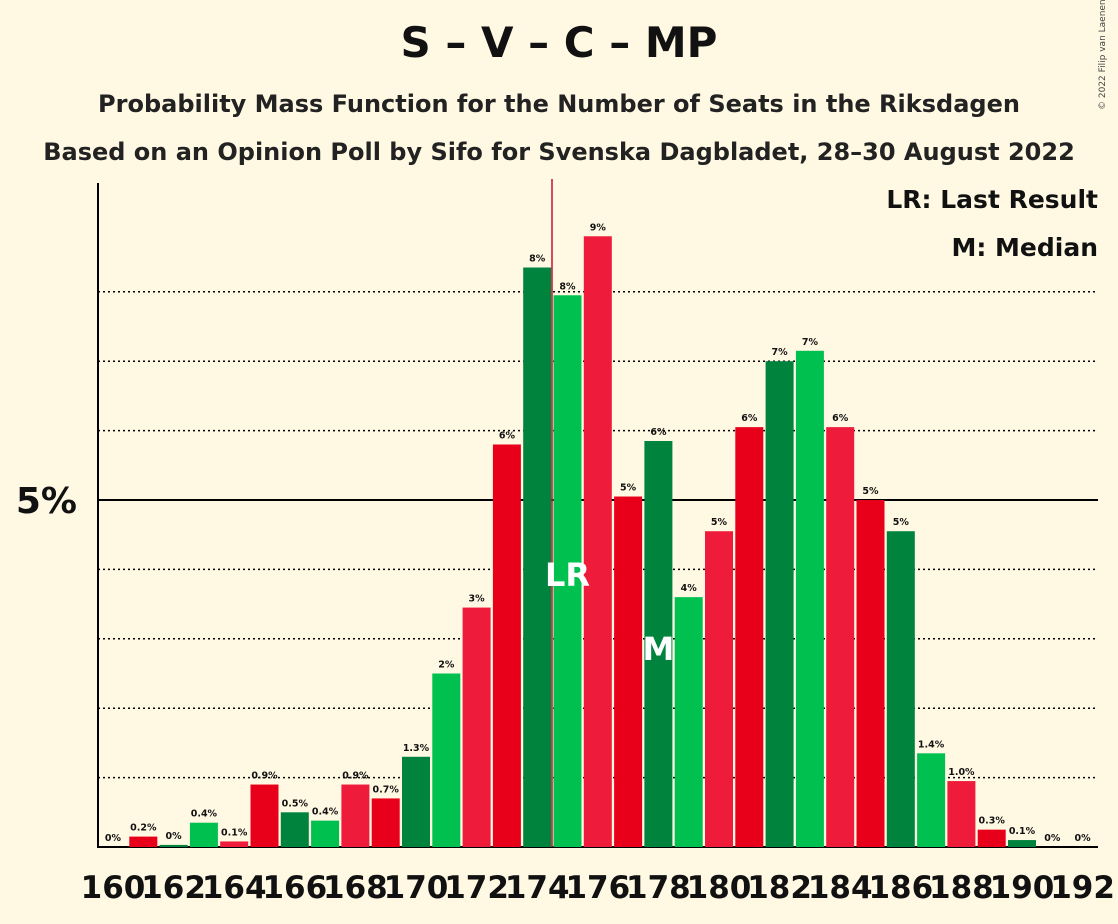  Describe the element at coordinates (446, 665) in the screenshot. I see `bar-value-label: 2%` at that location.